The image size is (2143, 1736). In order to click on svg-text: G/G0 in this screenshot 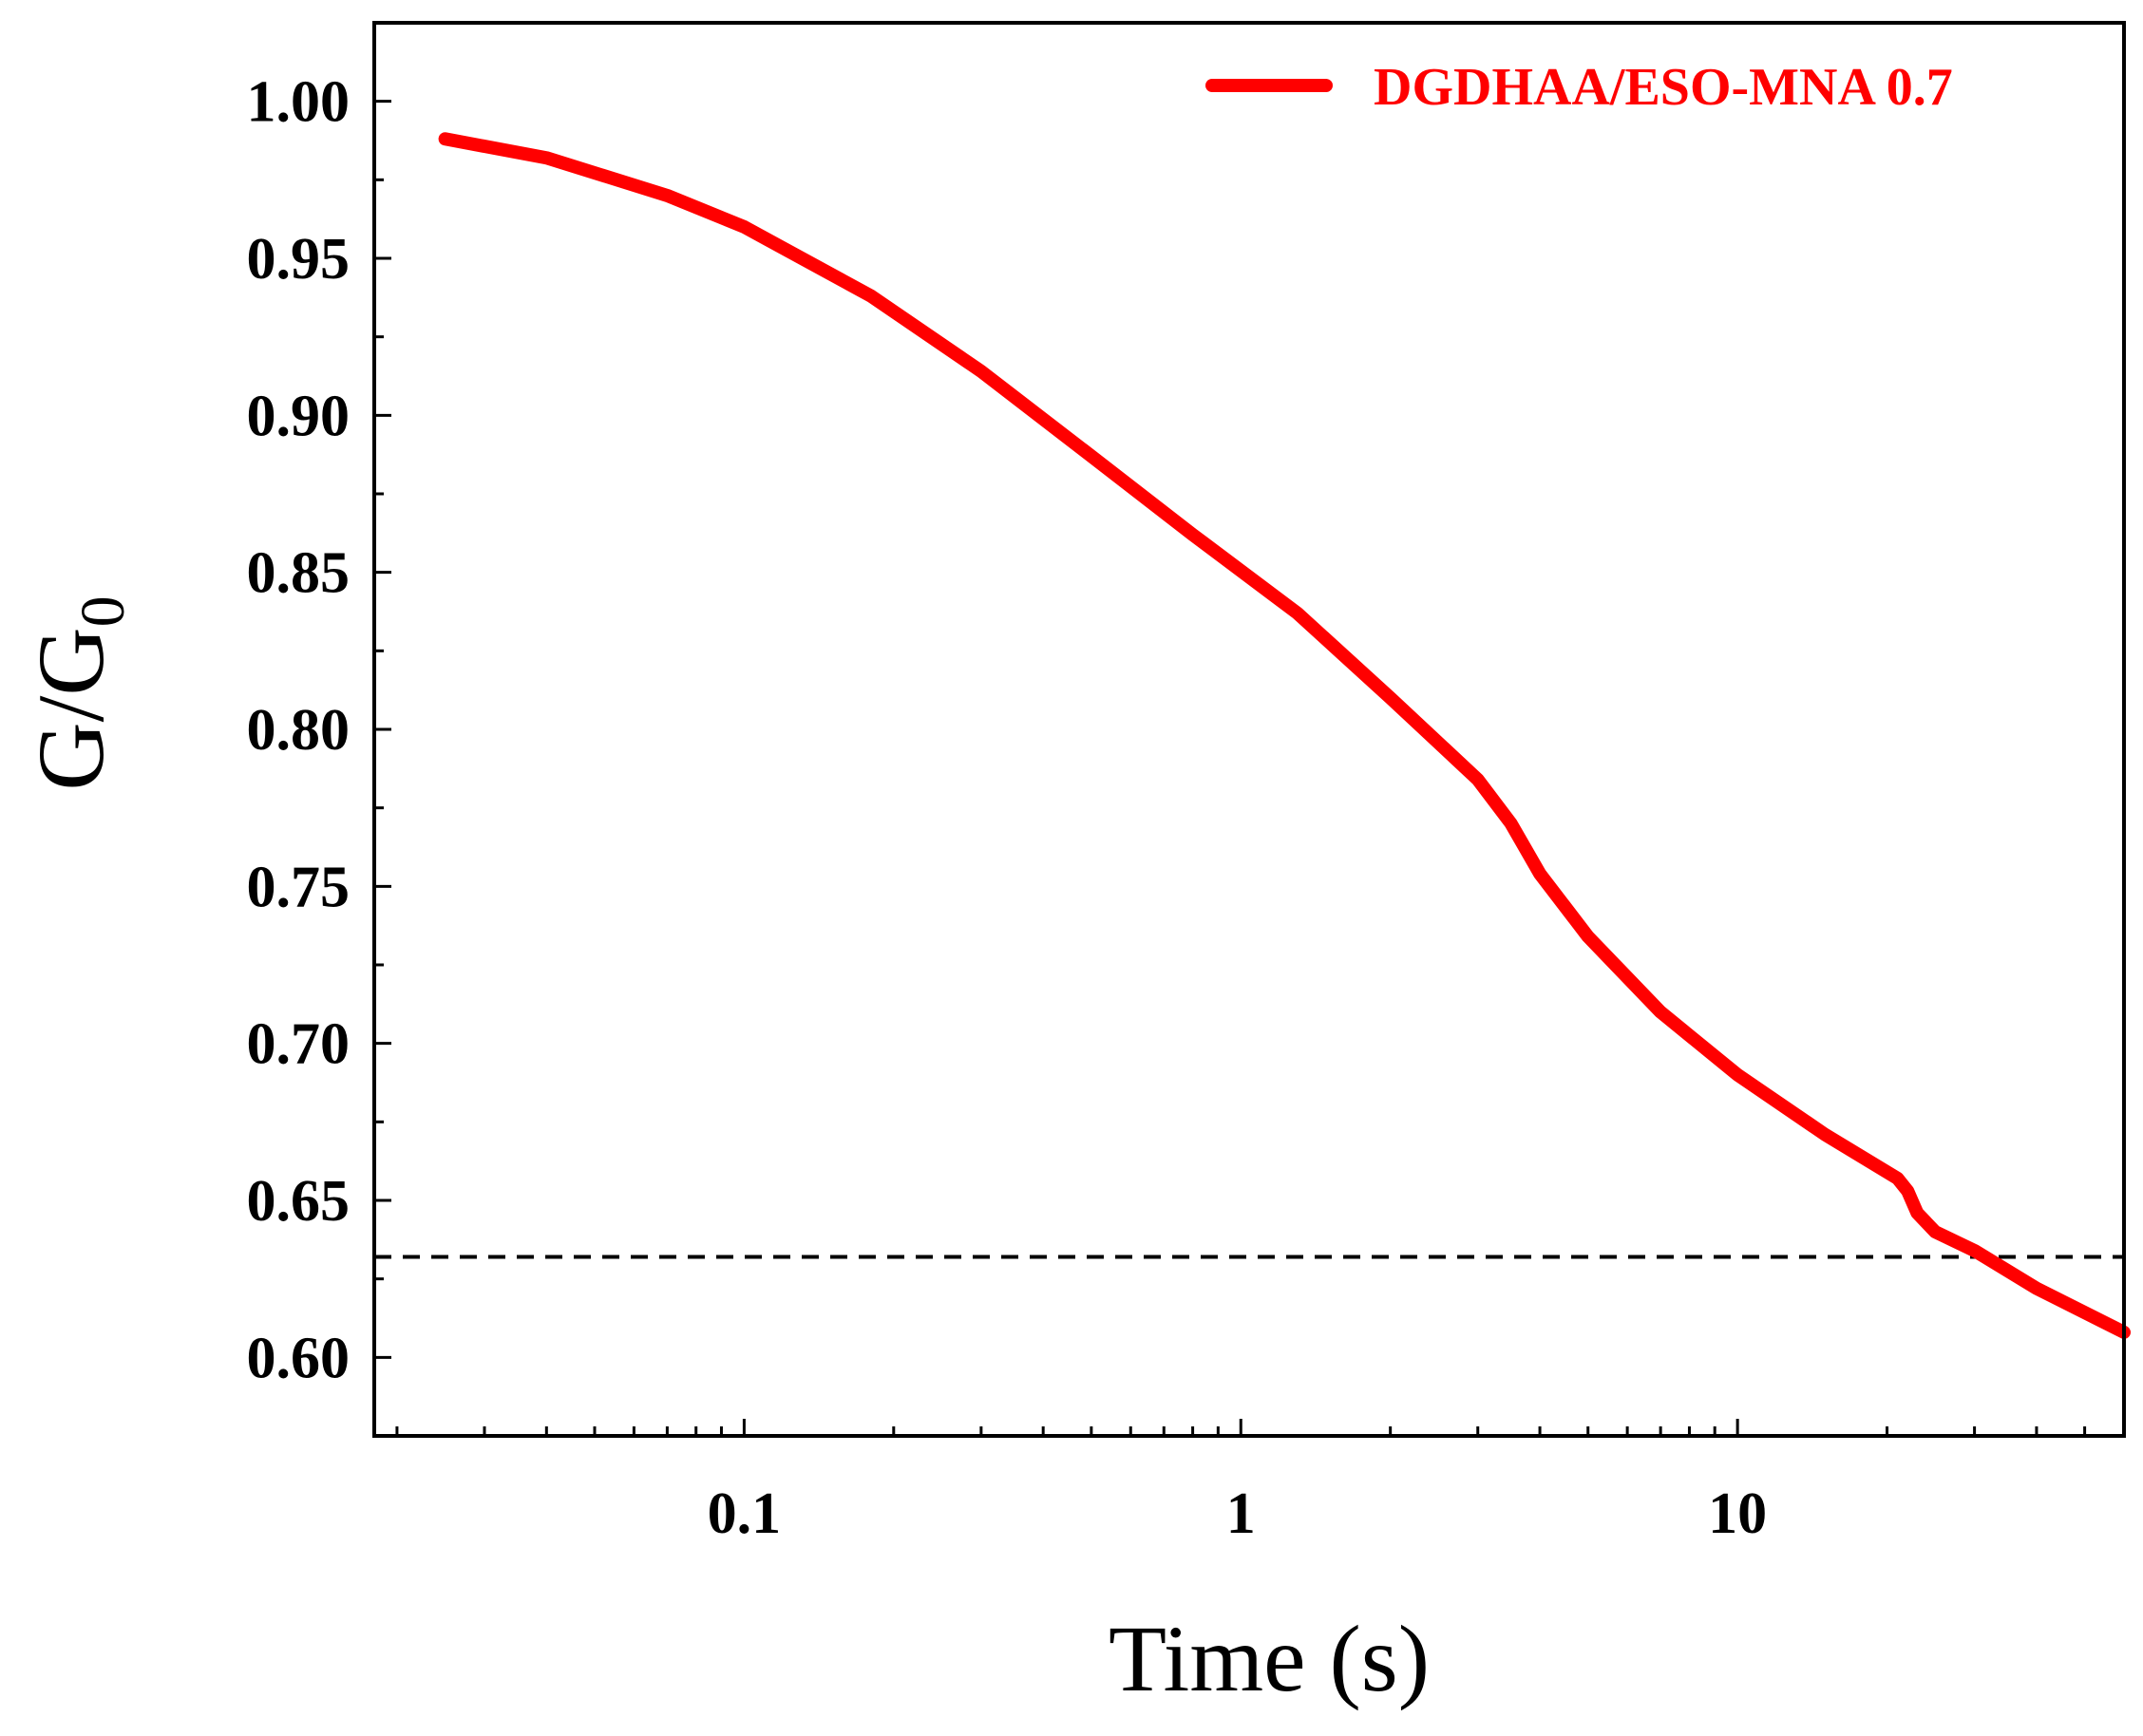, I will do `click(78, 692)`.